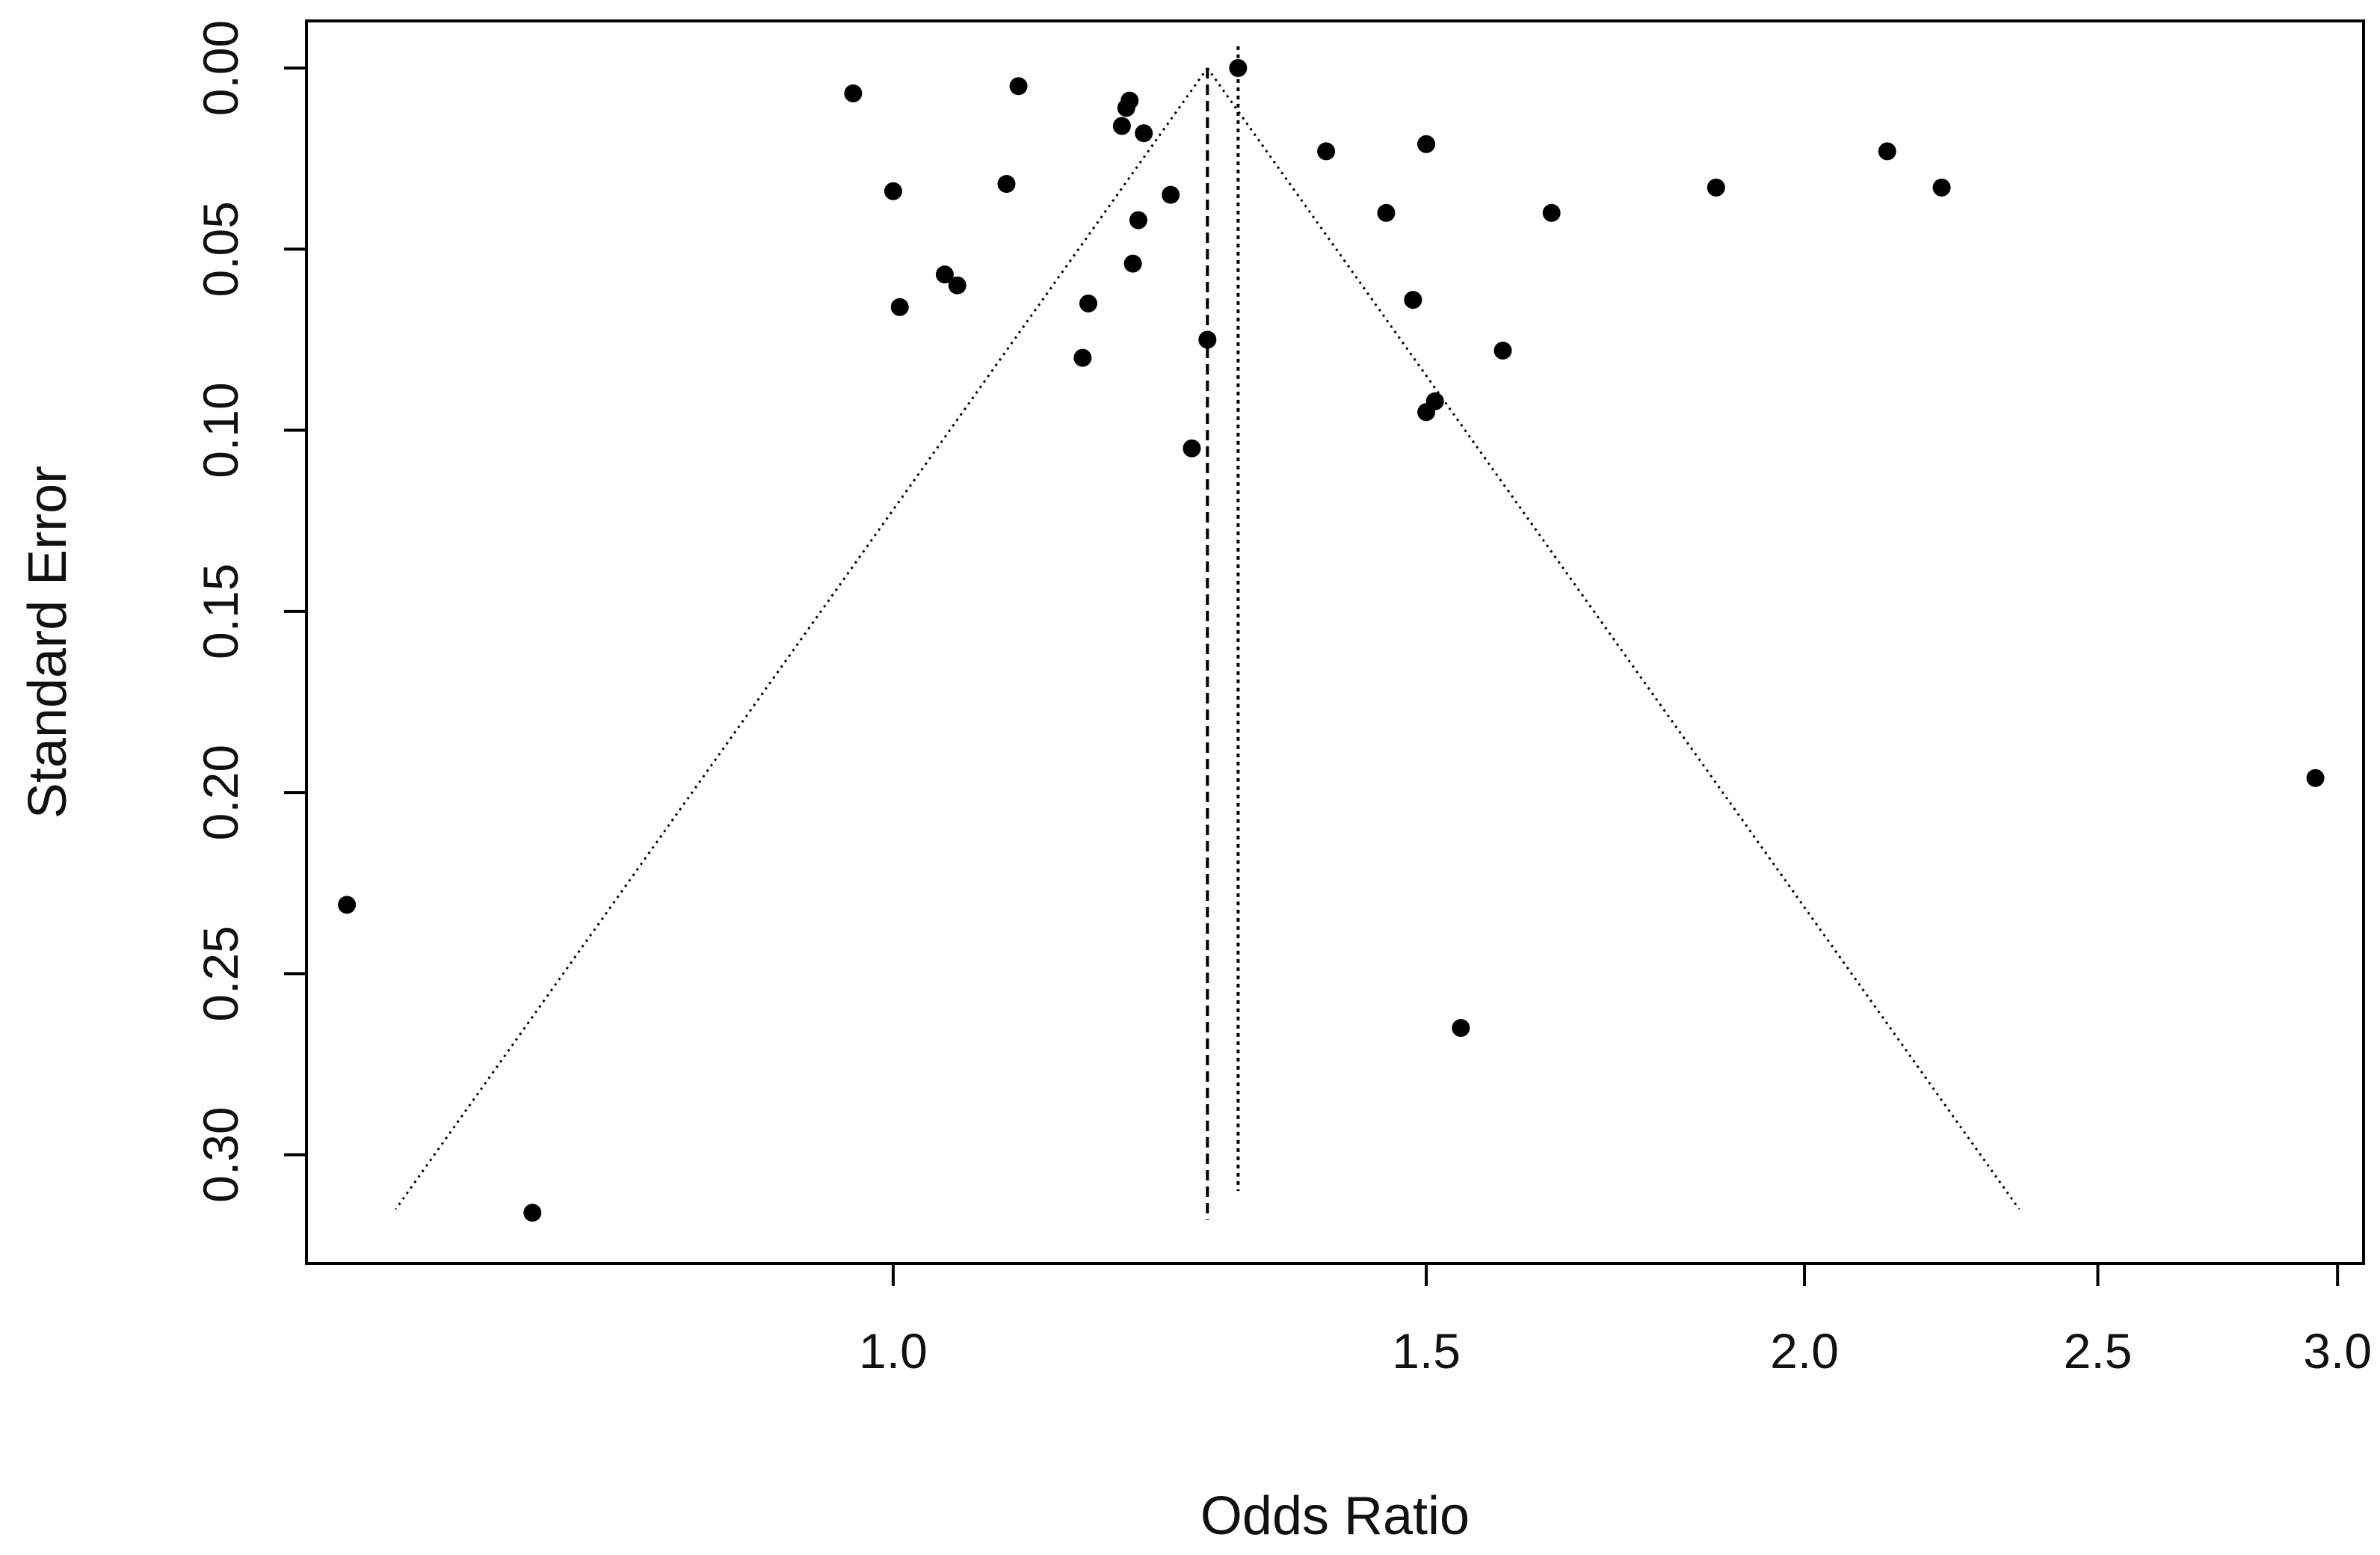  I want to click on y-tick-label-5: 0.20, so click(220, 792).